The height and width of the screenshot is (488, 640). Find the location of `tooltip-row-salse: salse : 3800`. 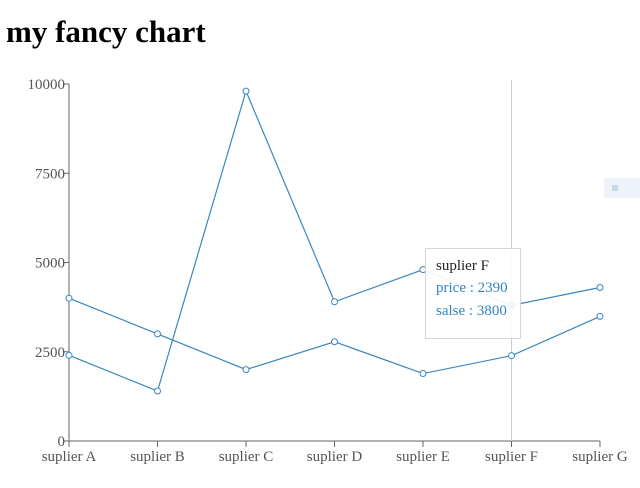

tooltip-row-salse: salse : 3800 is located at coordinates (471, 311).